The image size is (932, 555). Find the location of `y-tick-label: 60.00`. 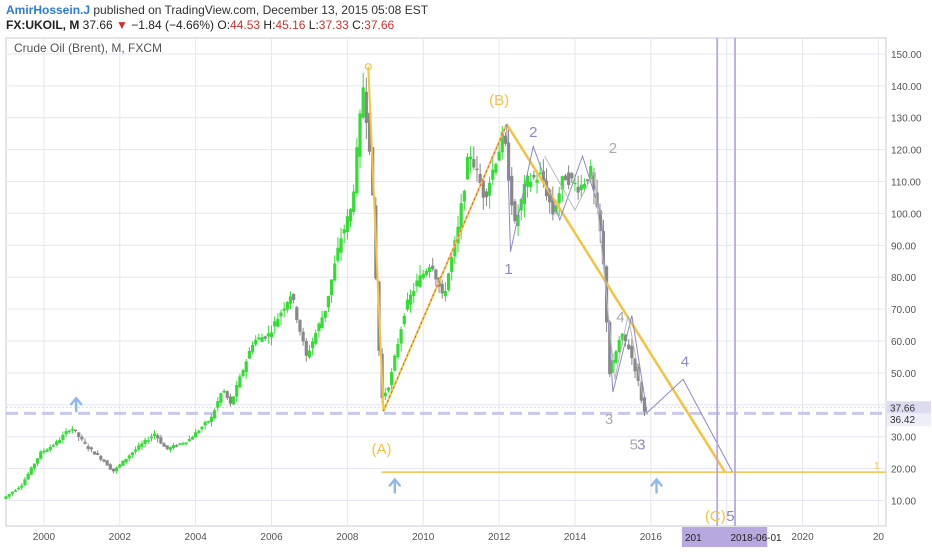

y-tick-label: 60.00 is located at coordinates (903, 342).